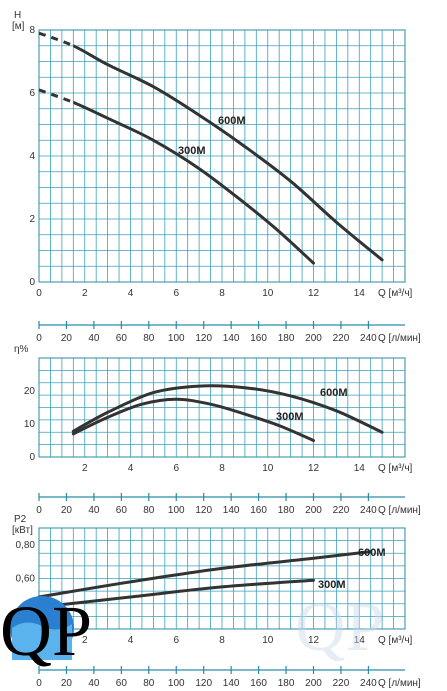 This screenshot has height=691, width=447. I want to click on logo-wave-icon, so click(42, 641).